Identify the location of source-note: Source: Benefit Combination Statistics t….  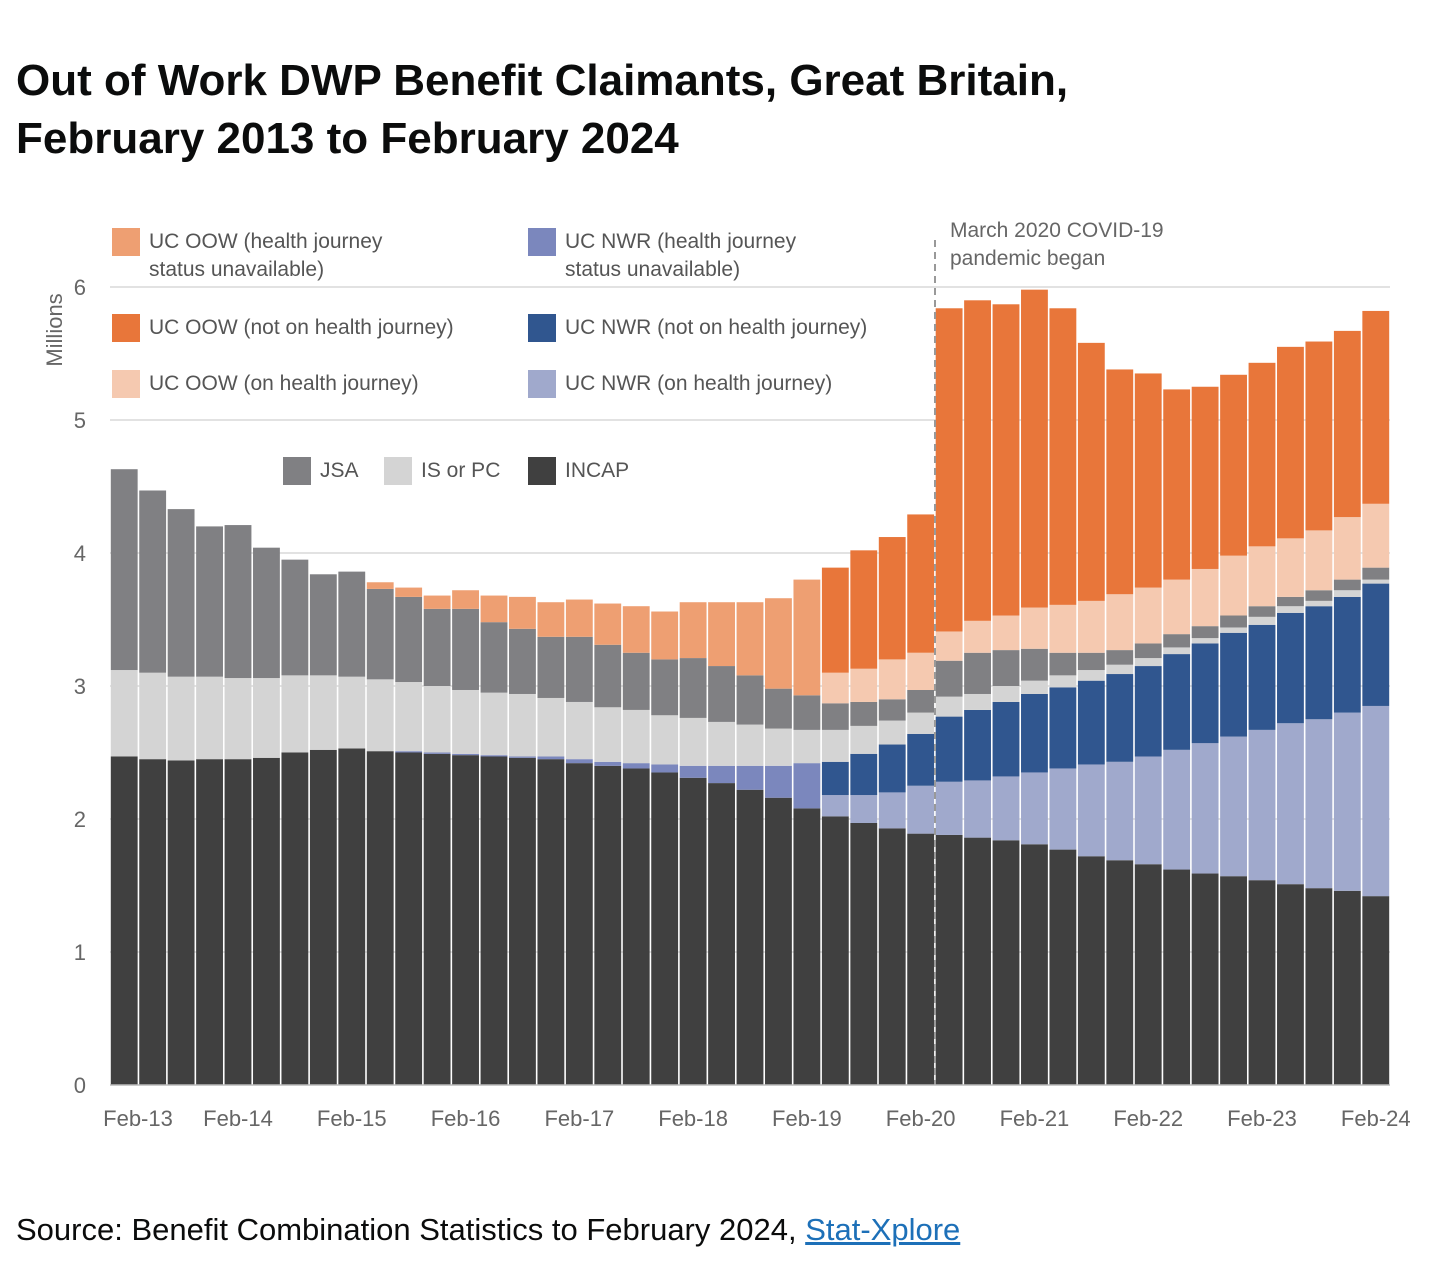
(488, 1230).